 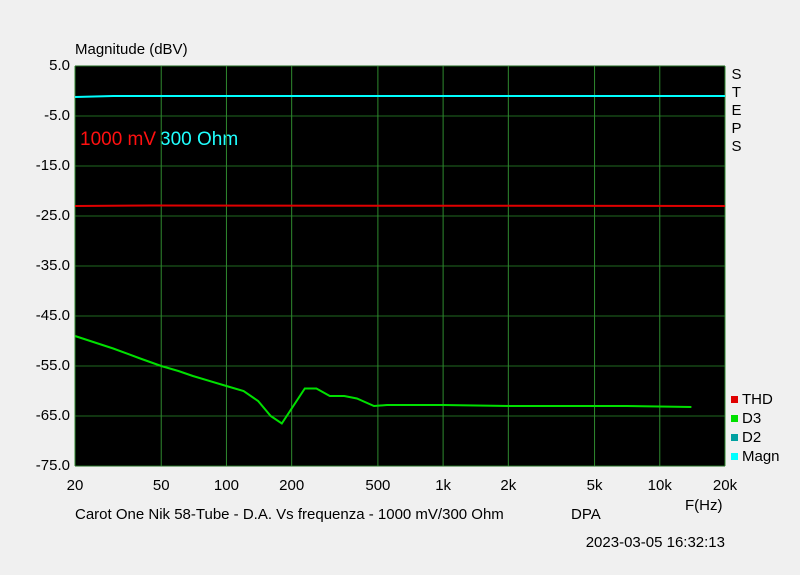 What do you see at coordinates (595, 485) in the screenshot?
I see `x-tick-label: 5k` at bounding box center [595, 485].